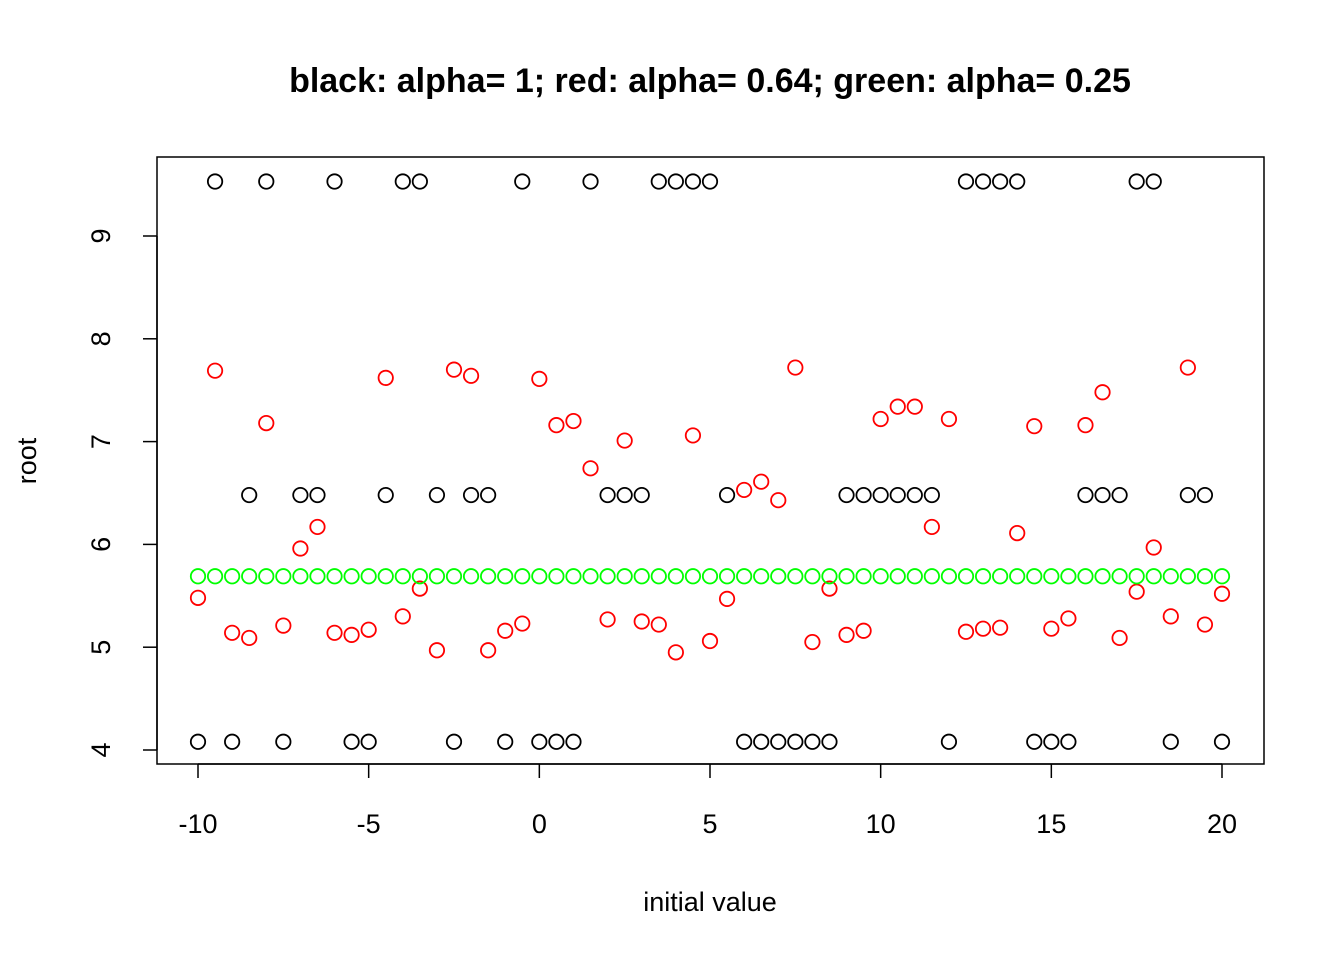 Image resolution: width=1344 pixels, height=960 pixels. Describe the element at coordinates (539, 824) in the screenshot. I see `x-tick-label: 0` at that location.